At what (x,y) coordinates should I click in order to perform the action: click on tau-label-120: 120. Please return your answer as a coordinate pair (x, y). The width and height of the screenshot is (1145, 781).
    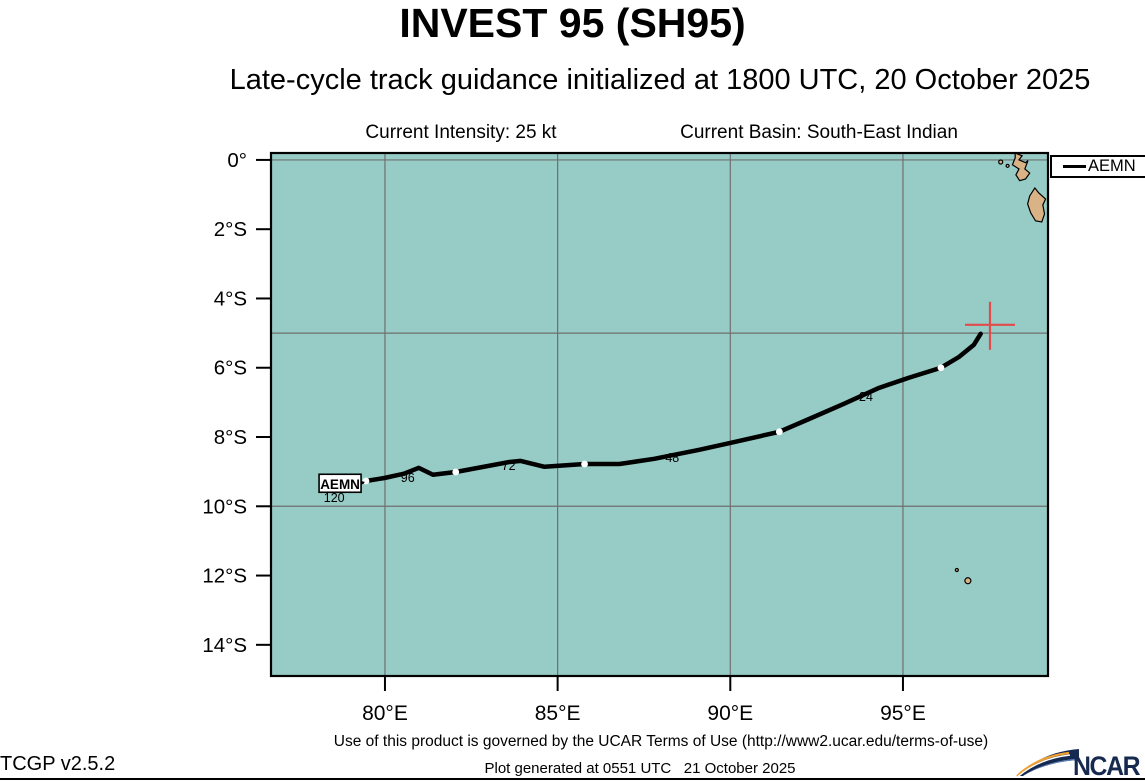
    Looking at the image, I should click on (334, 498).